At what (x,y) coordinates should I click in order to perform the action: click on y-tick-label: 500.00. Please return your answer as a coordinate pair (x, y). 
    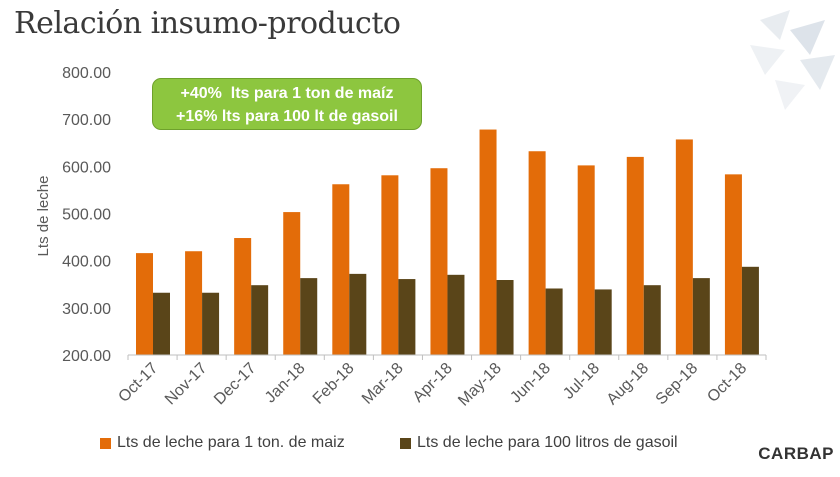
    Looking at the image, I should click on (86, 215).